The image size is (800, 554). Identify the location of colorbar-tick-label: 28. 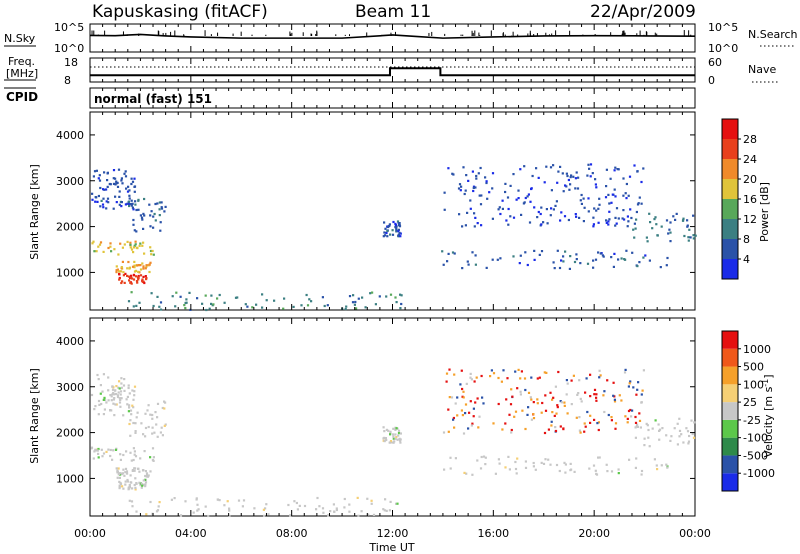
(750, 139).